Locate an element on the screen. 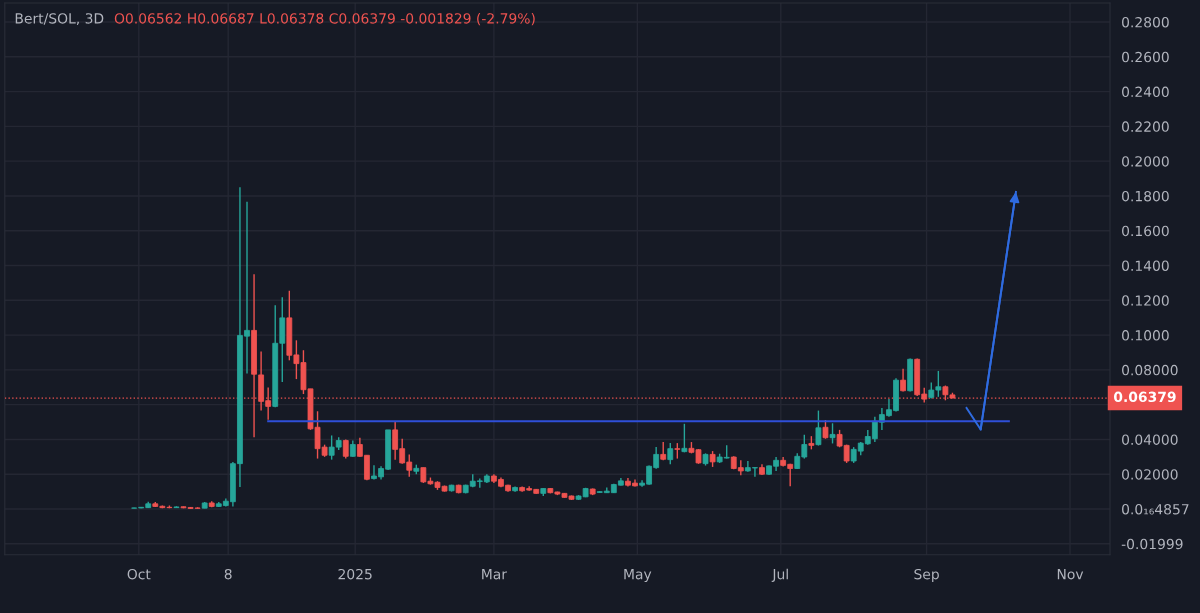 The width and height of the screenshot is (1200, 613). y-tick-label: 0.2200 is located at coordinates (1145, 126).